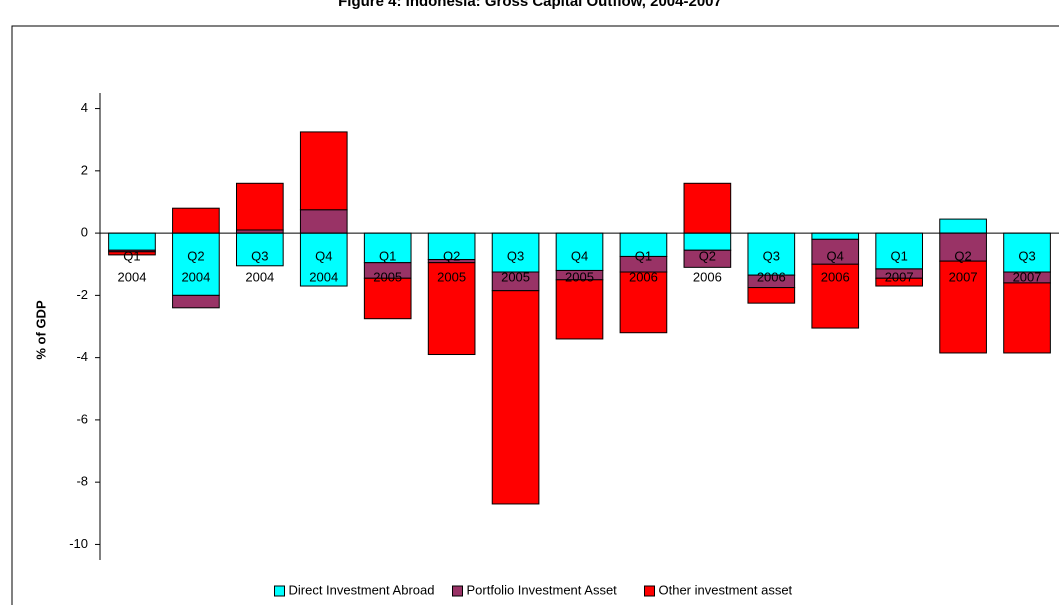  I want to click on y-tick-label: -6, so click(82, 418).